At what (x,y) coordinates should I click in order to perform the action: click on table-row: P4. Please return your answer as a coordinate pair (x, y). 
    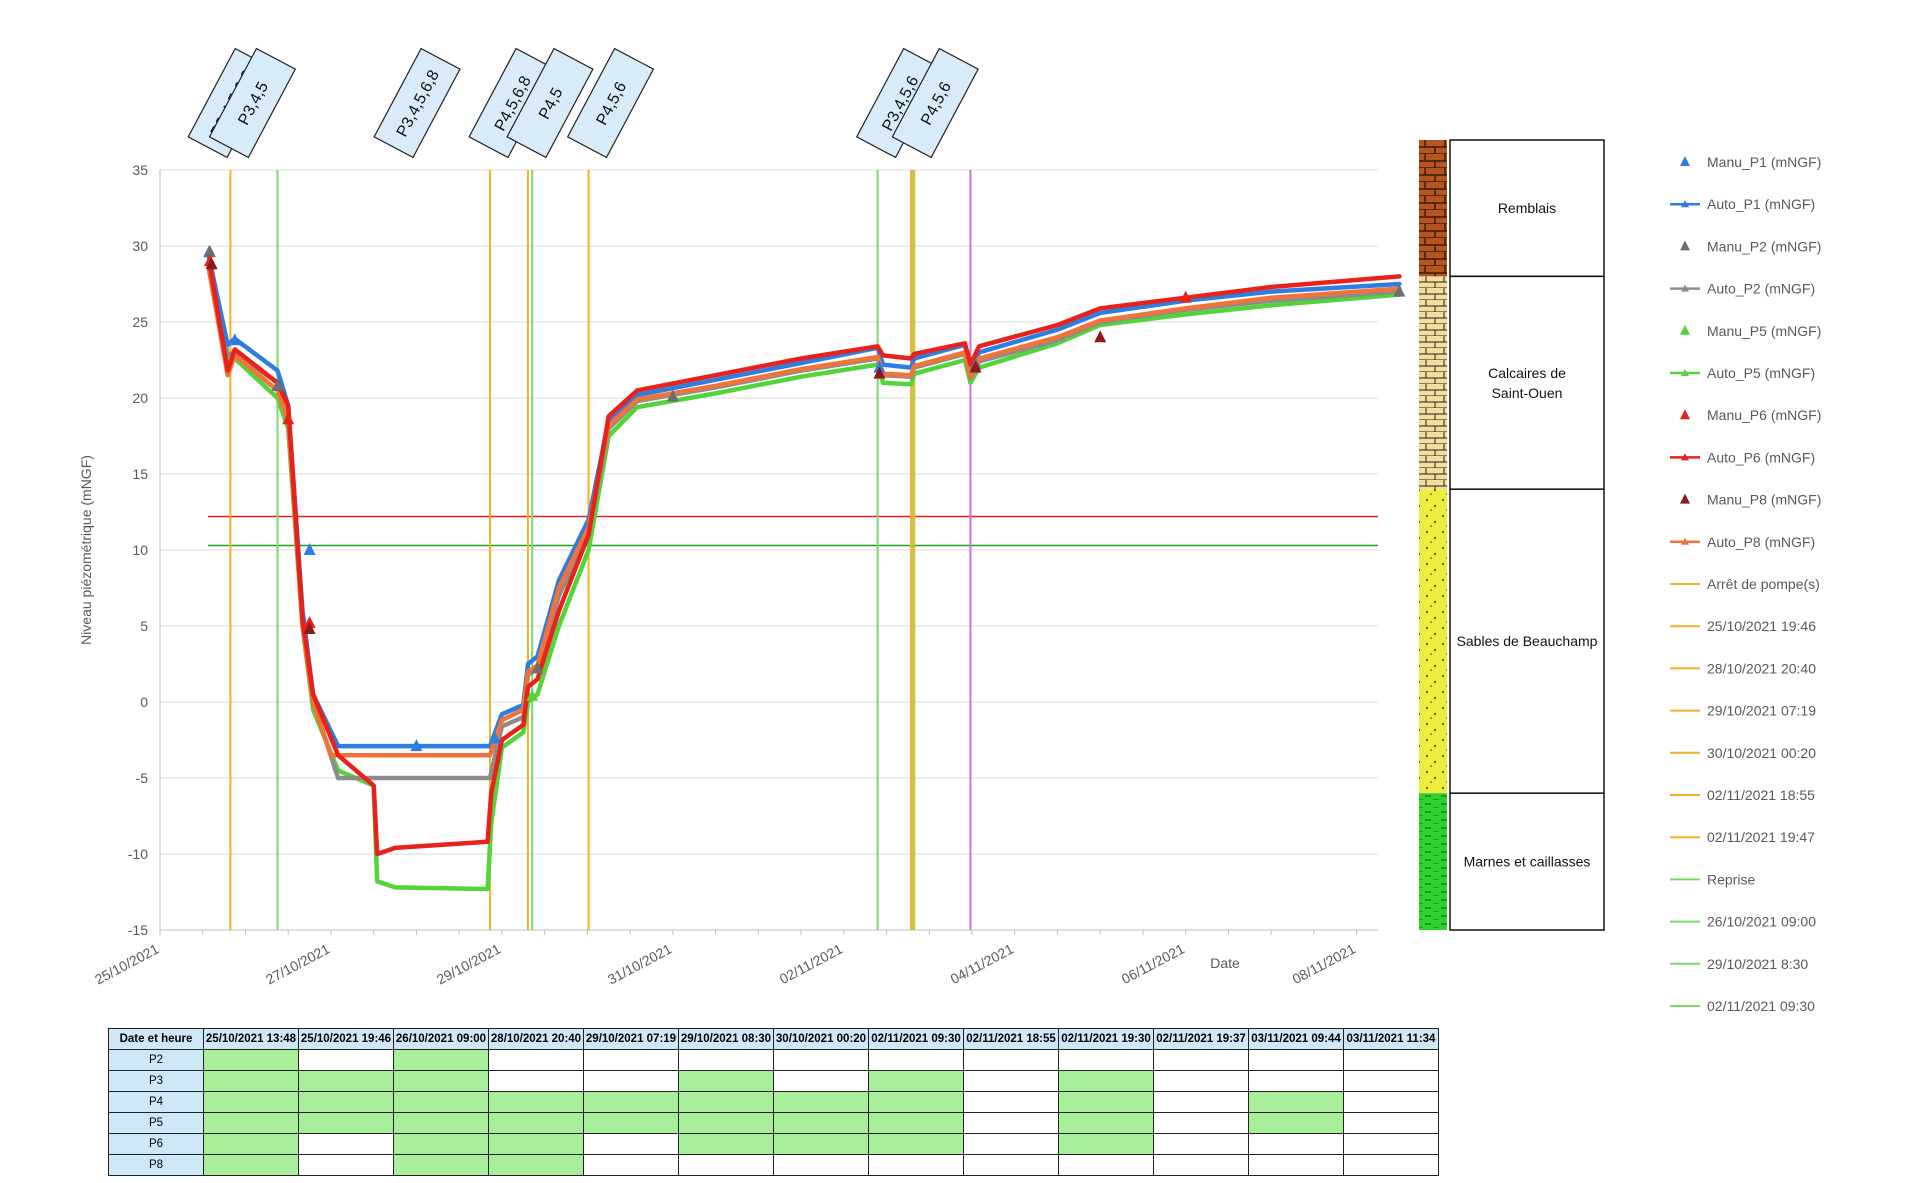
    Looking at the image, I should click on (773, 1102).